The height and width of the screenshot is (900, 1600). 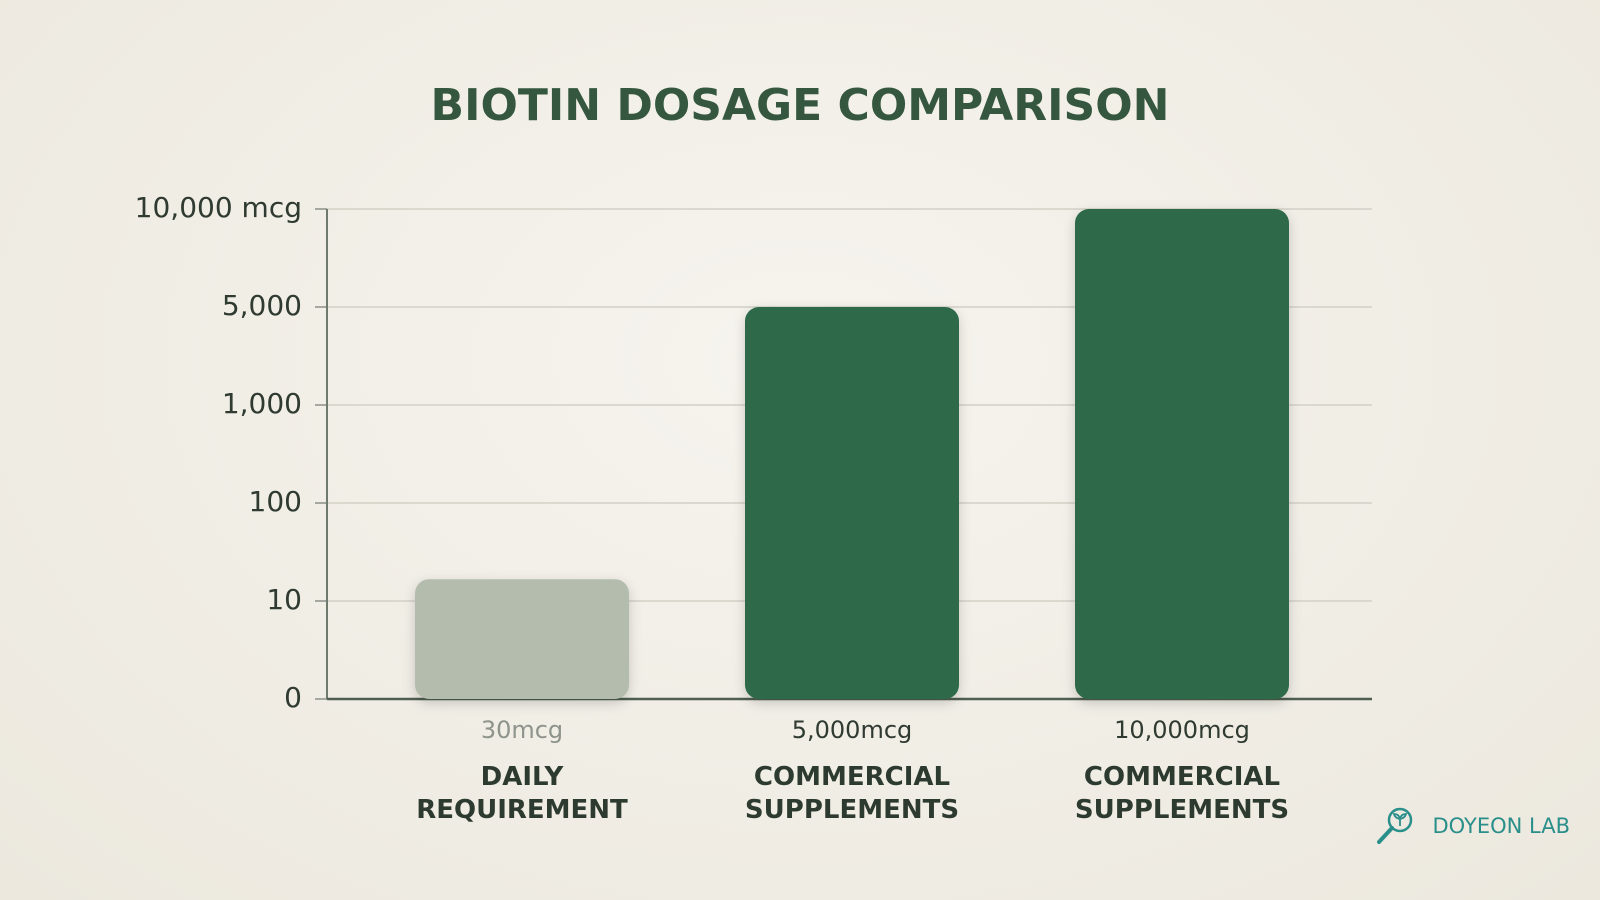 What do you see at coordinates (800, 105) in the screenshot?
I see `chart-title: BIOTIN DOSAGE COMPARISON` at bounding box center [800, 105].